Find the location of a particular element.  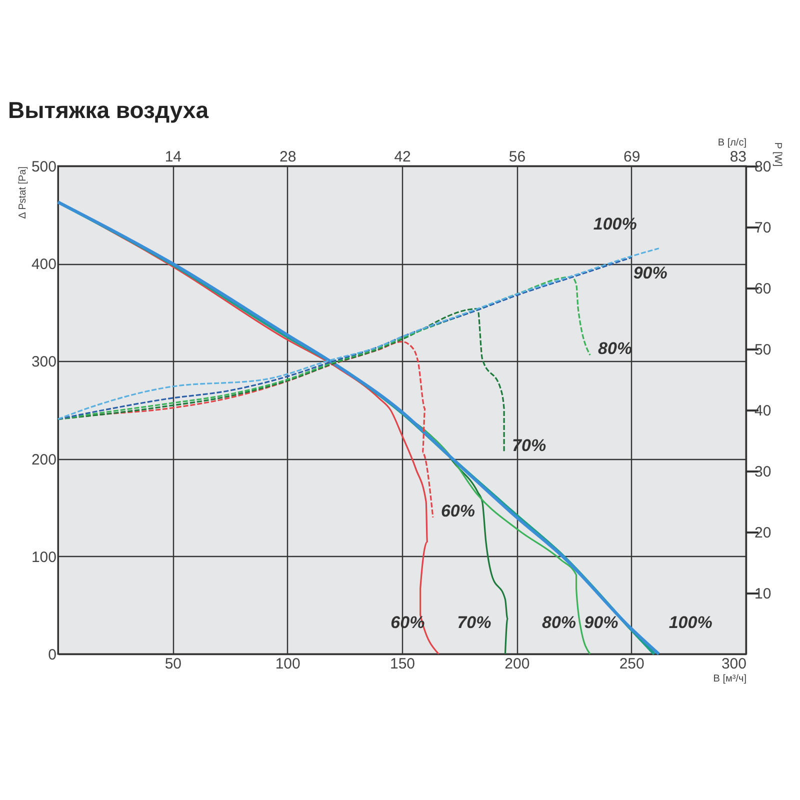

y-tick-label: 300 is located at coordinates (43, 362).